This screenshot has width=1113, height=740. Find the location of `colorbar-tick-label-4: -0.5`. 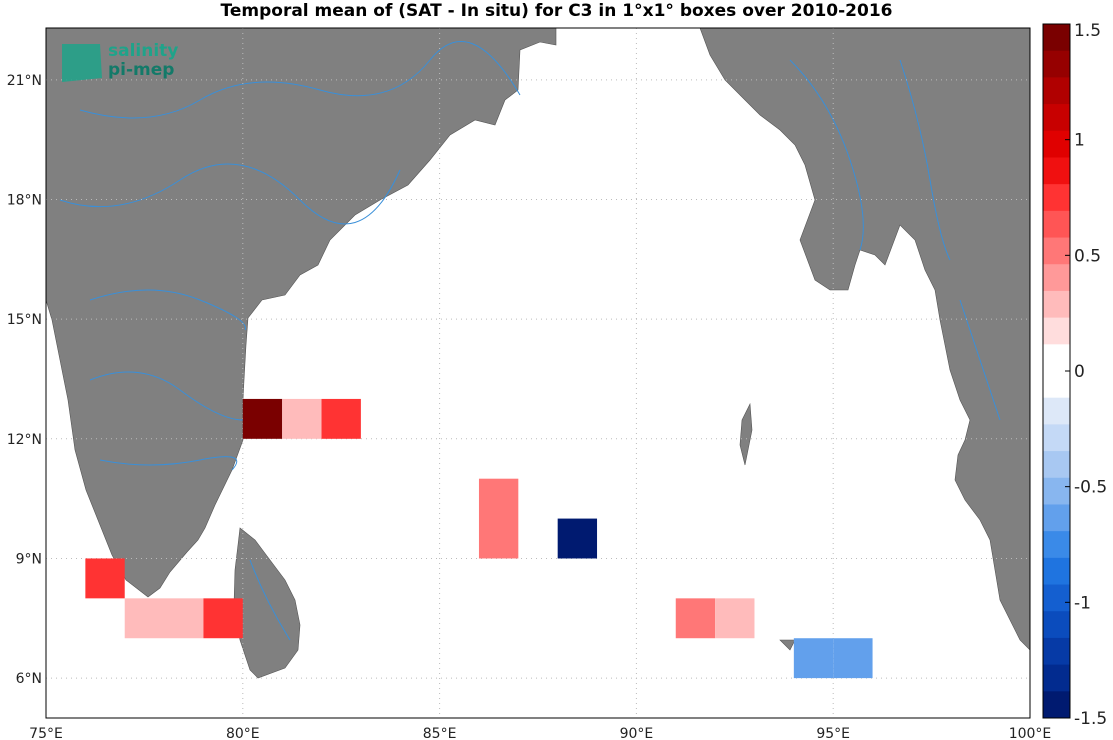

colorbar-tick-label-4: -0.5 is located at coordinates (1090, 488).